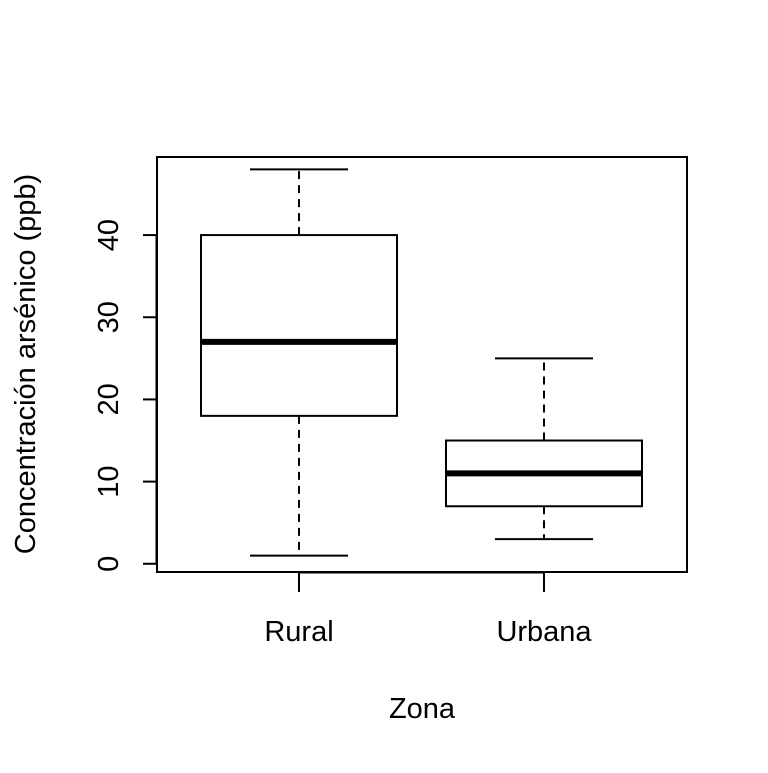 This screenshot has width=768, height=773. Describe the element at coordinates (109, 317) in the screenshot. I see `y-tick-label-30: 30` at that location.